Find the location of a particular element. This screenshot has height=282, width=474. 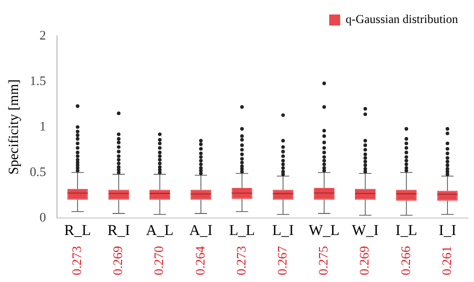

x-tick-label: L_I is located at coordinates (283, 230).